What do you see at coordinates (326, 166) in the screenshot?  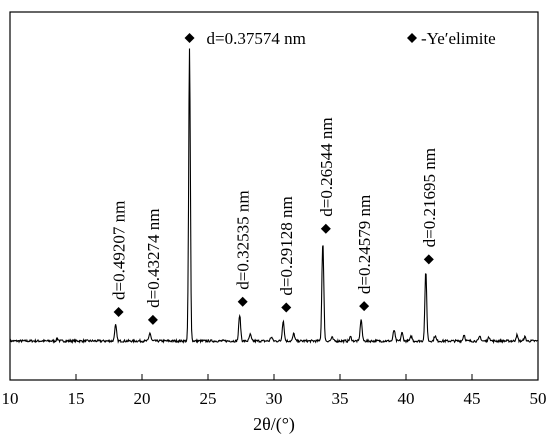 I see `peak-label: d=0.26544 nm` at bounding box center [326, 166].